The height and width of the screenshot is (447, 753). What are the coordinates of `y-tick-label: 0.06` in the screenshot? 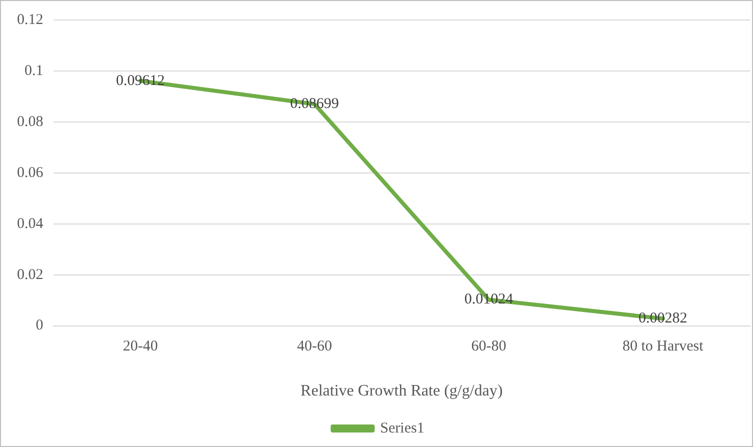 It's located at (30, 172).